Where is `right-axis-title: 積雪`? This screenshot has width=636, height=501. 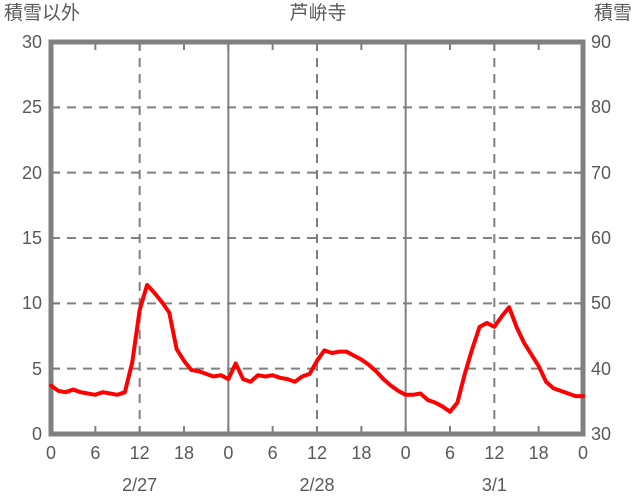
right-axis-title: 積雪 is located at coordinates (612, 13).